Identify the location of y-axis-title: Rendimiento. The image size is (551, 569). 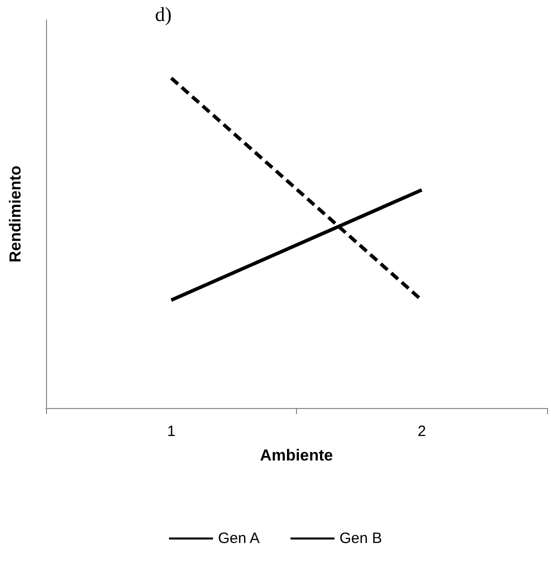
(16, 213).